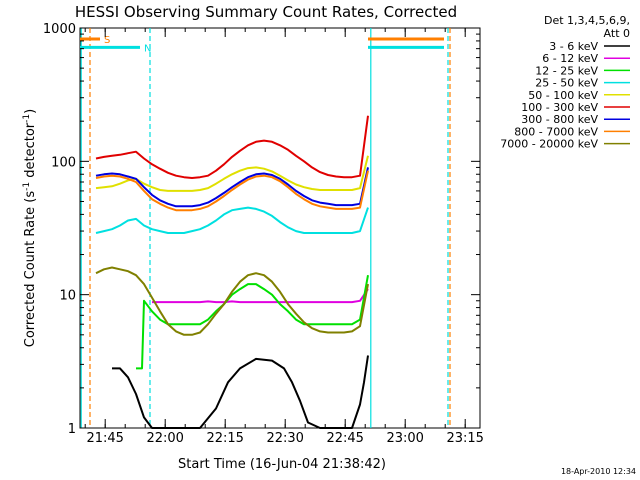 The width and height of the screenshot is (640, 480). Describe the element at coordinates (549, 144) in the screenshot. I see `legend-label: 7000 - 20000 keV` at that location.